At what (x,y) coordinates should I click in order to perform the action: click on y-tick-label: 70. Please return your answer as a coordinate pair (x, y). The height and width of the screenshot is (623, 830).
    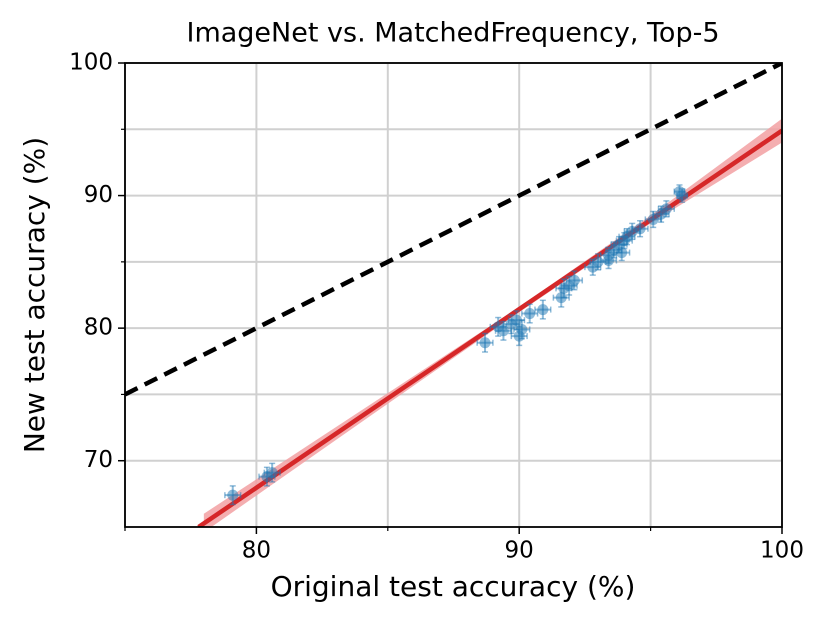
    Looking at the image, I should click on (98, 460).